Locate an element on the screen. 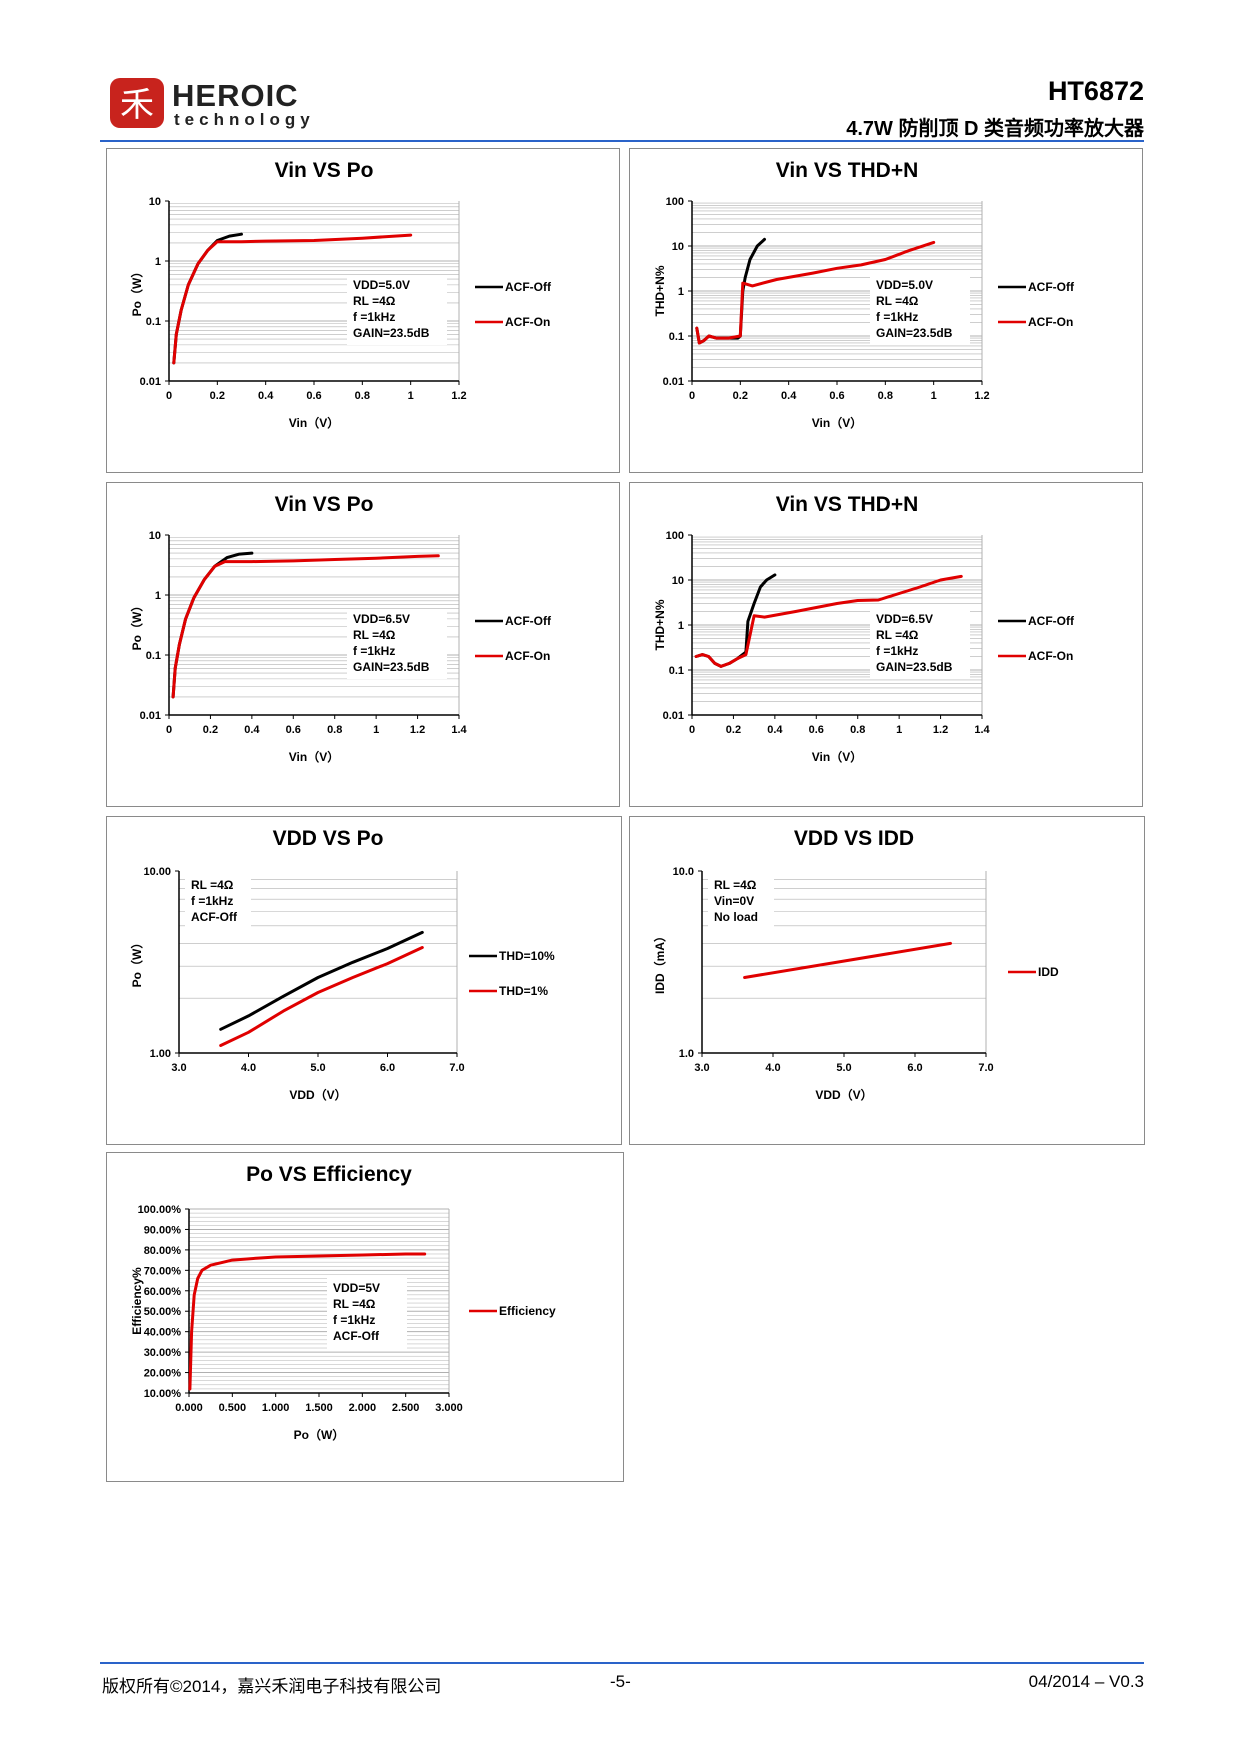 The image size is (1240, 1754). y-axis-label: Efficiency% is located at coordinates (137, 1301).